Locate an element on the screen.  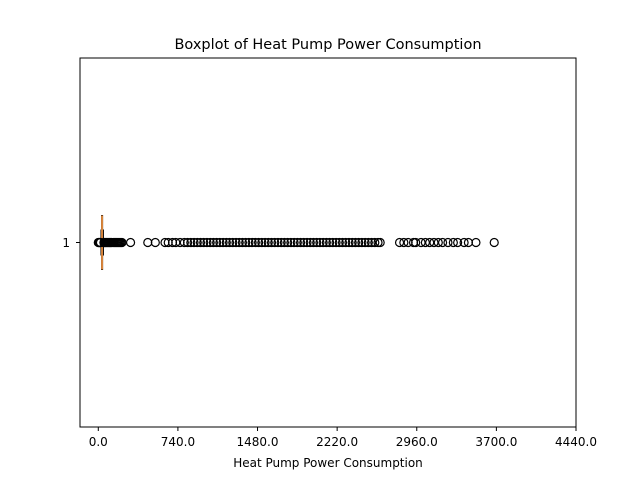
x-tick-label: 1480.0 is located at coordinates (258, 442).